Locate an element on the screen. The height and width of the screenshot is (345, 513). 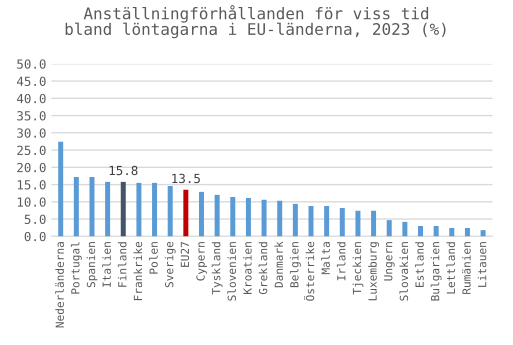
x-tick-label: Malta is located at coordinates (325, 258).